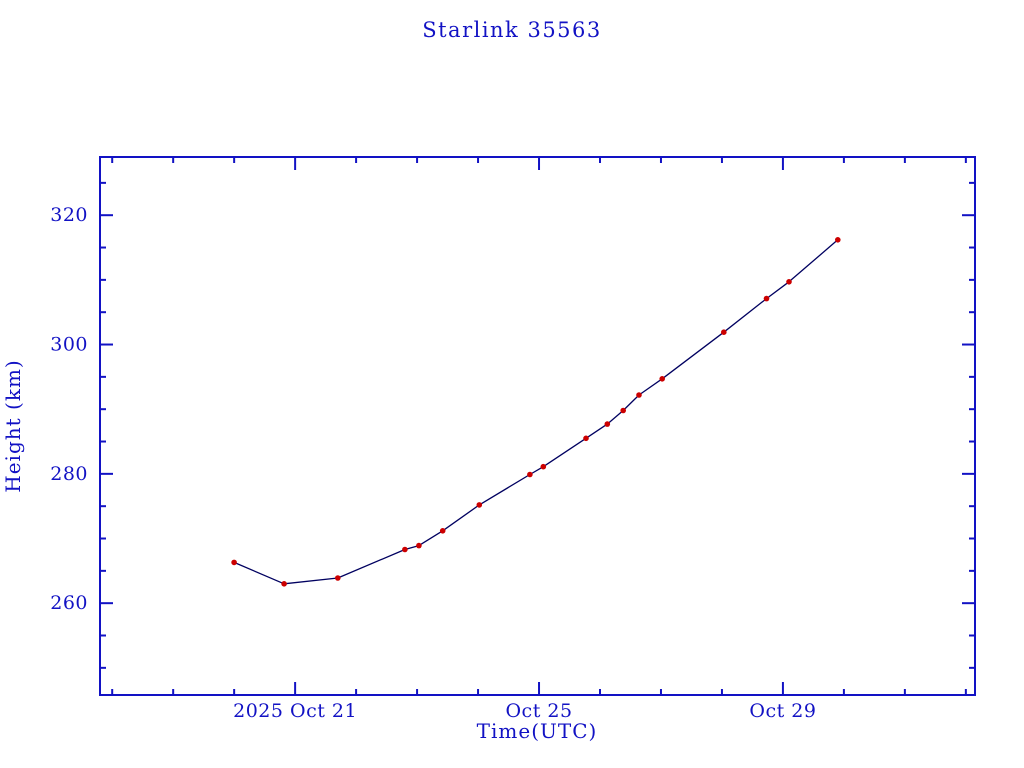 This screenshot has width=1024, height=768. I want to click on y-tick-label: 320, so click(69, 215).